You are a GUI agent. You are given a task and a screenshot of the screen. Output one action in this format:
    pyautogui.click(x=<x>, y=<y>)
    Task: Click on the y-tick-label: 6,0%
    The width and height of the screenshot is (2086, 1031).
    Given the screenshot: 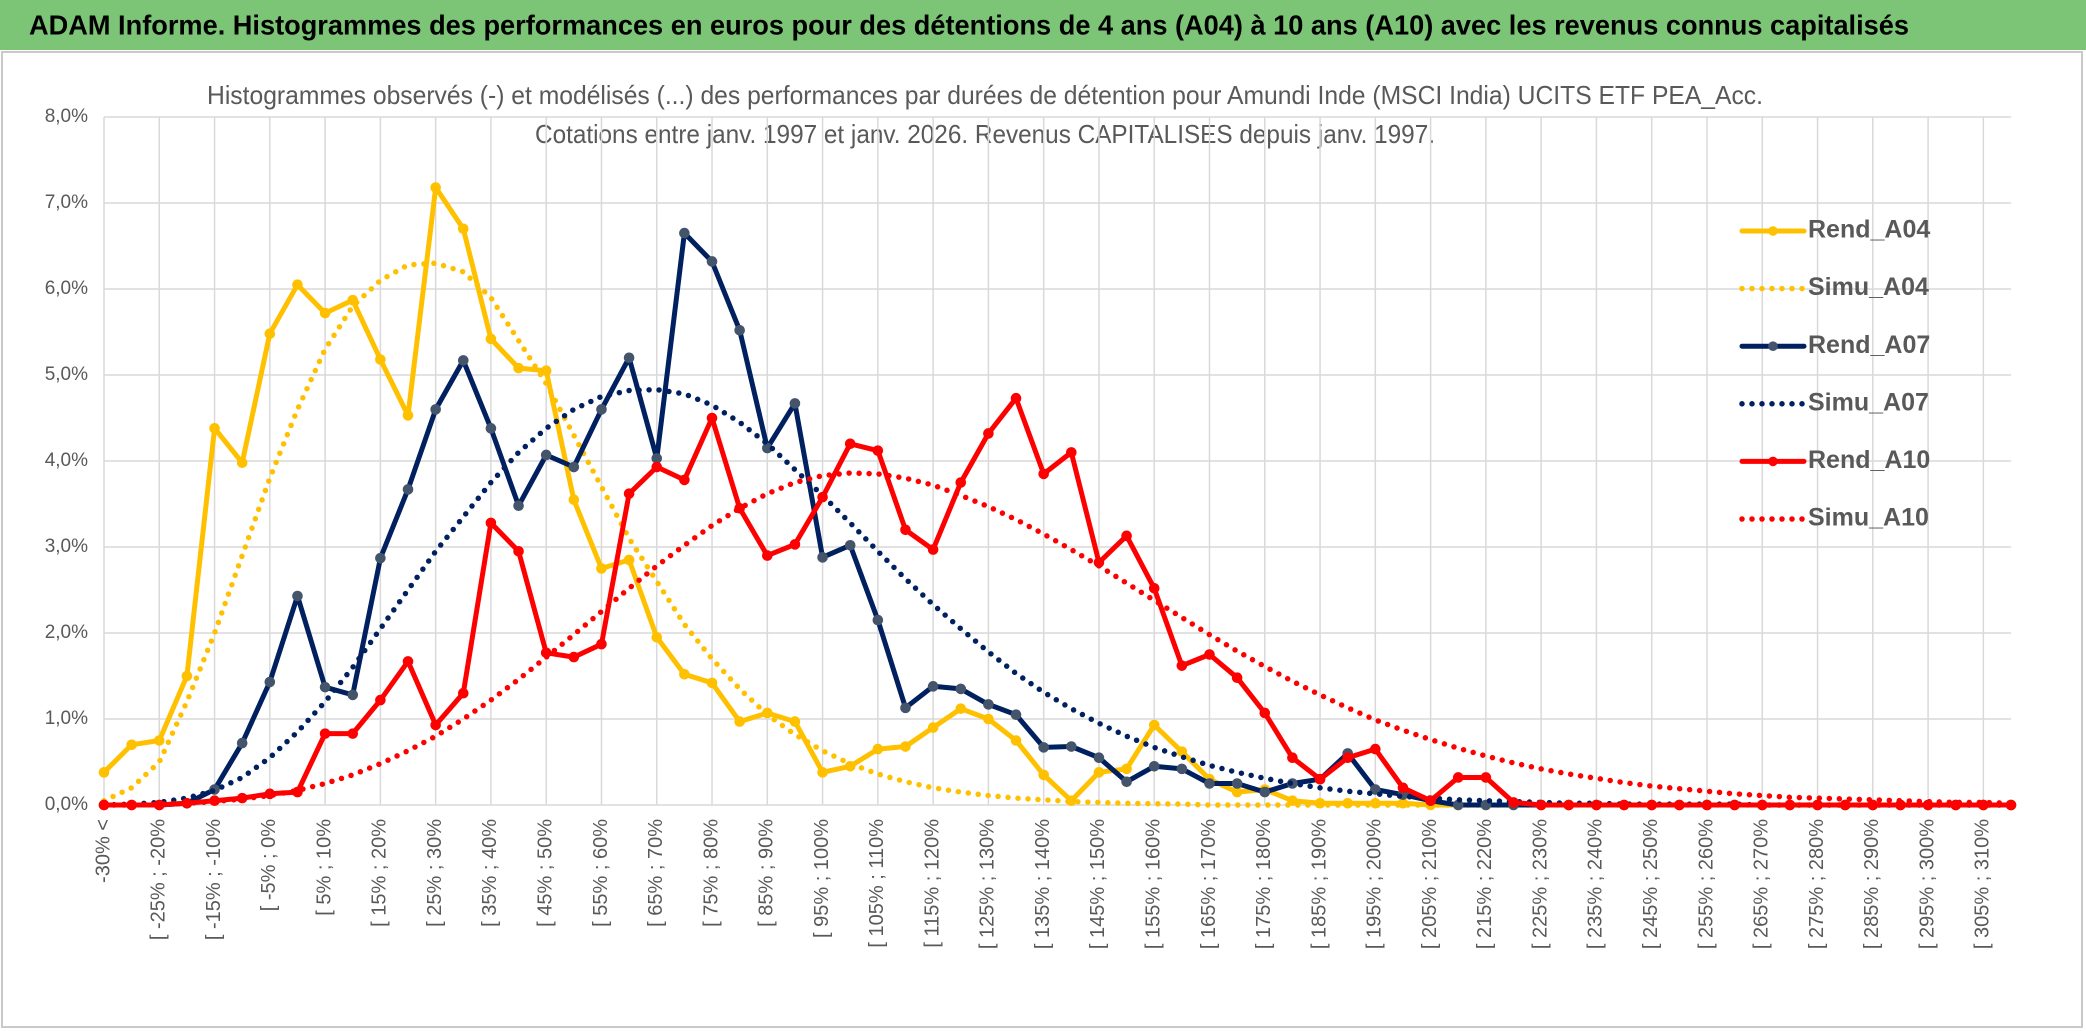 What is the action you would take?
    pyautogui.click(x=66, y=288)
    